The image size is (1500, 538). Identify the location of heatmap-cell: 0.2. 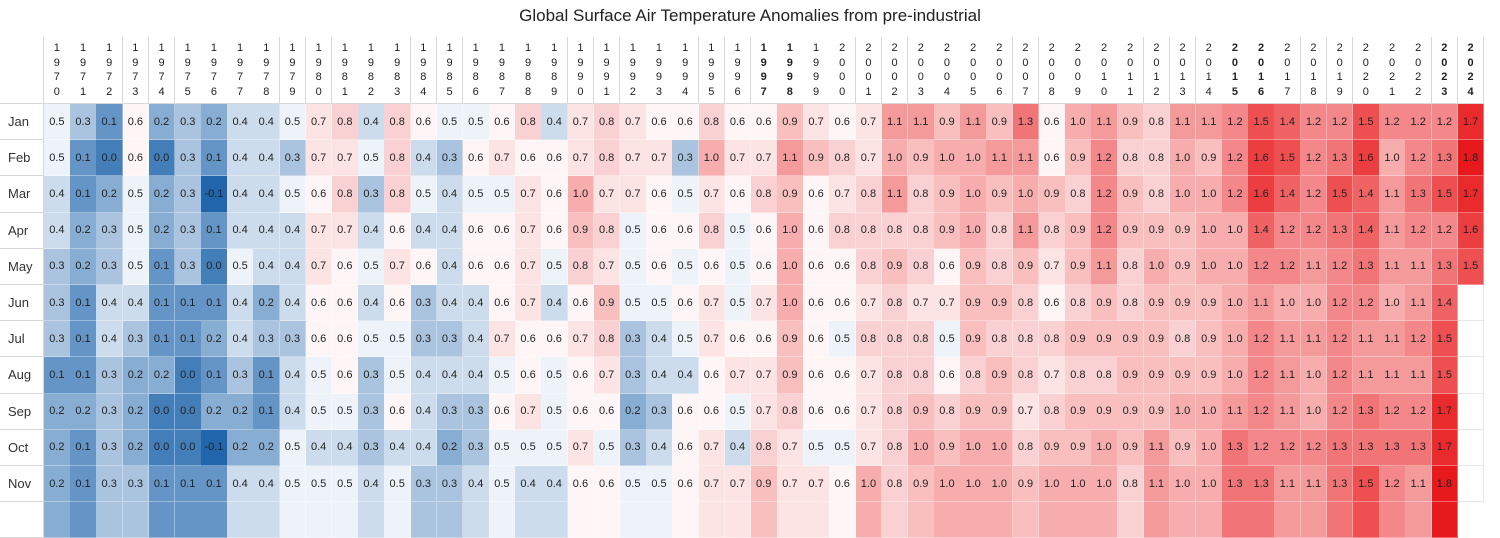
(240, 447).